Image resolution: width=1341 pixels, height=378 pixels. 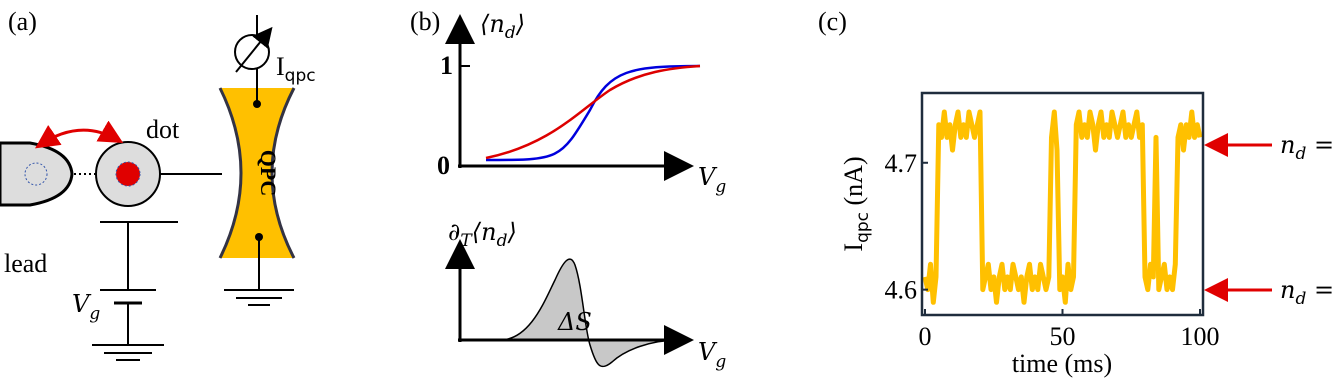 I want to click on sub: g, so click(x=94, y=314).